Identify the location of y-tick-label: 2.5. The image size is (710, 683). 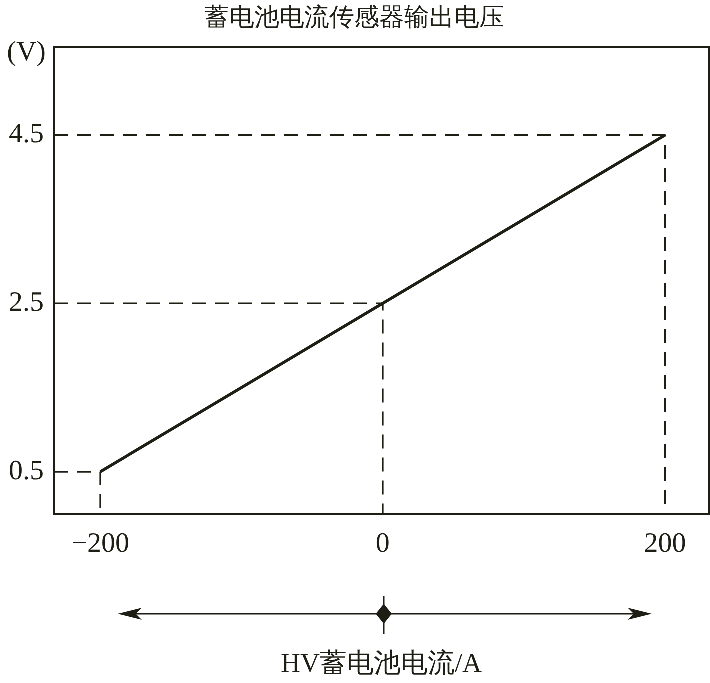
(26, 302).